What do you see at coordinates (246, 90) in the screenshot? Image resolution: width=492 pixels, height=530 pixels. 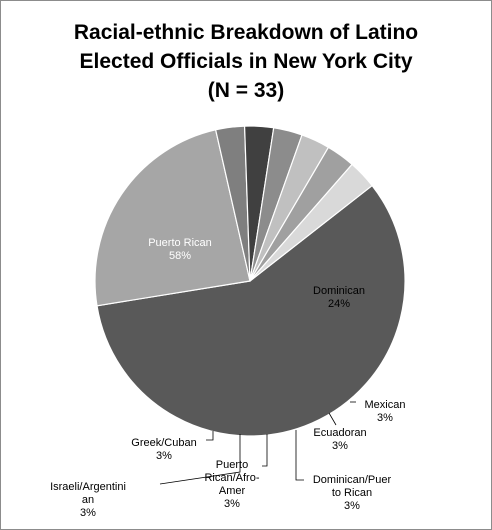 I see `chart-title-line-3: (N = 33)` at bounding box center [246, 90].